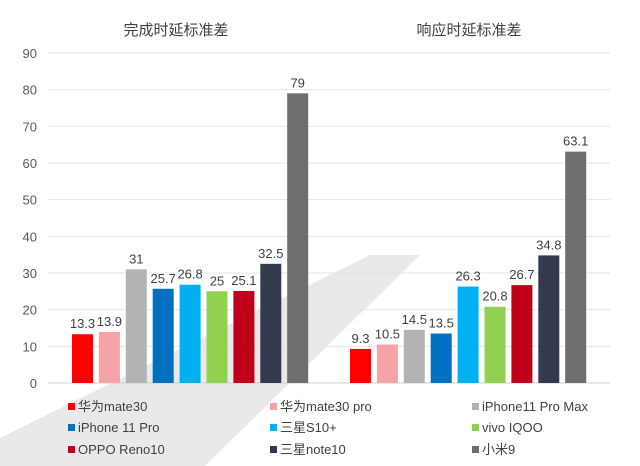  What do you see at coordinates (163, 278) in the screenshot?
I see `data-label: 25.7` at bounding box center [163, 278].